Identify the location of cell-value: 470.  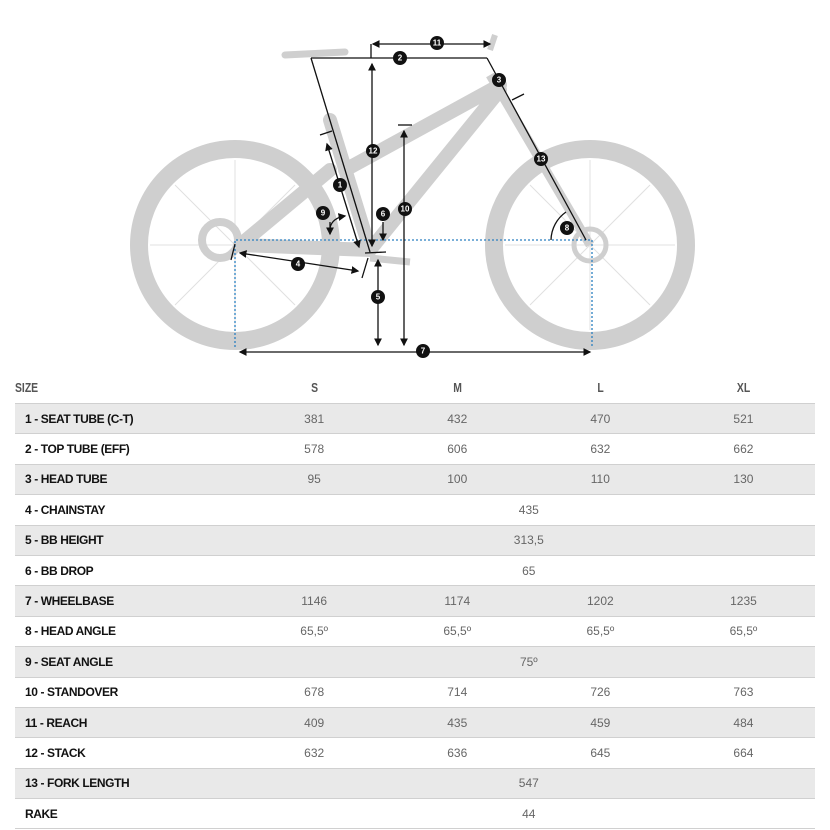
(600, 419).